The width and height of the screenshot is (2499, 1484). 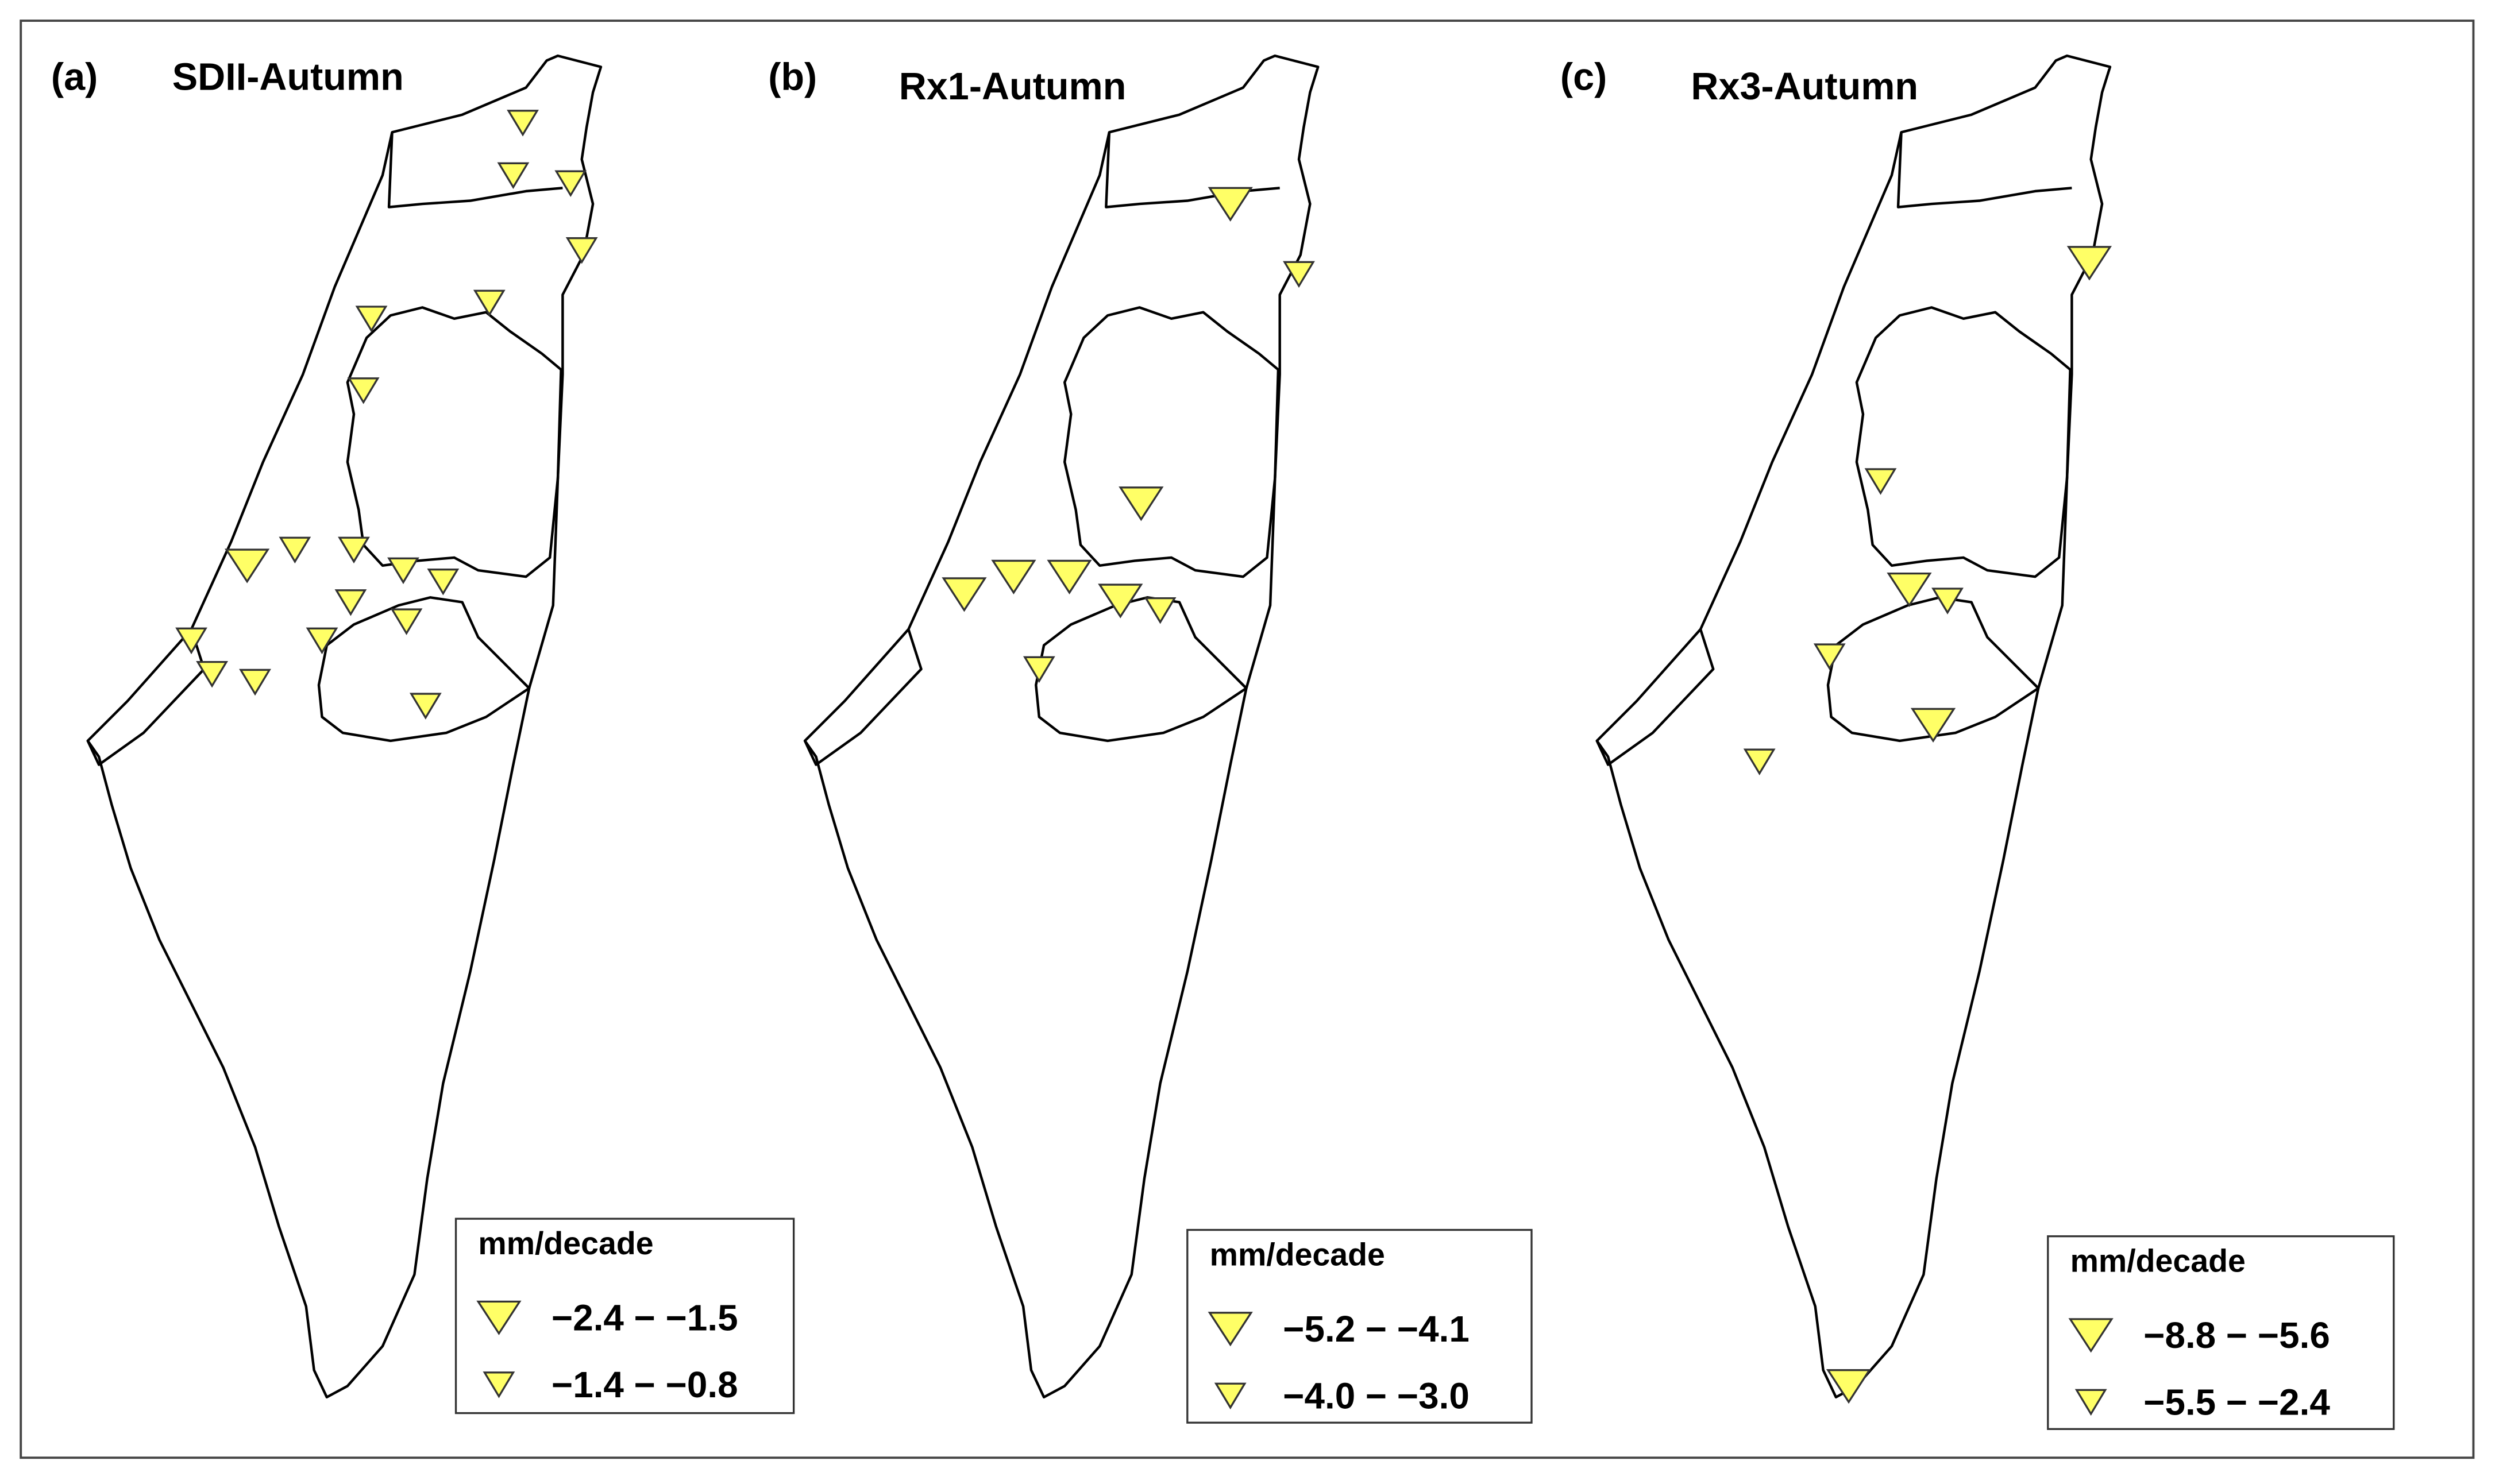 What do you see at coordinates (1376, 1395) in the screenshot?
I see `legend-entry: −4.0 − −3.0` at bounding box center [1376, 1395].